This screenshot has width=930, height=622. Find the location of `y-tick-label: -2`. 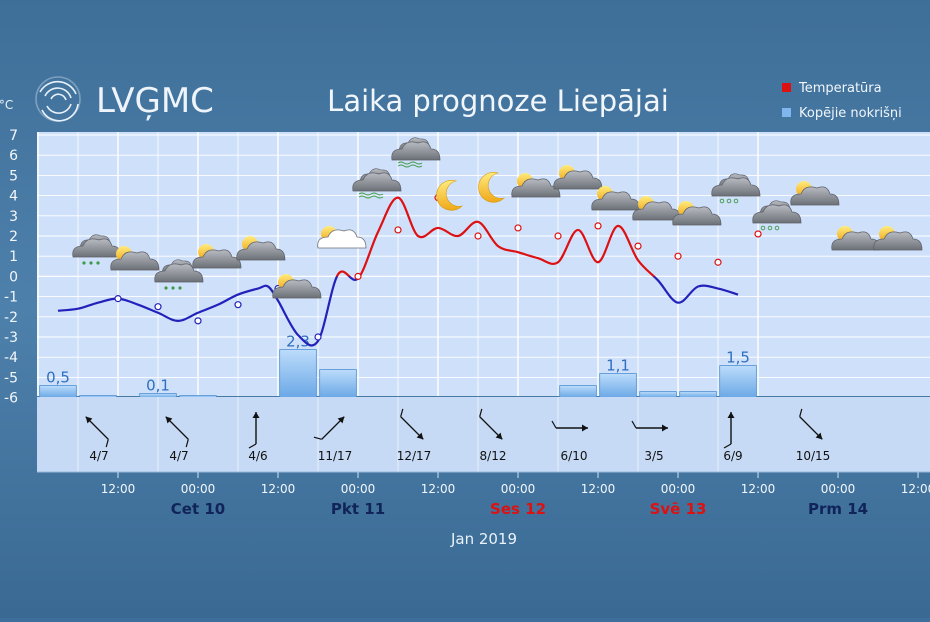

y-tick-label: -2 is located at coordinates (11, 318).